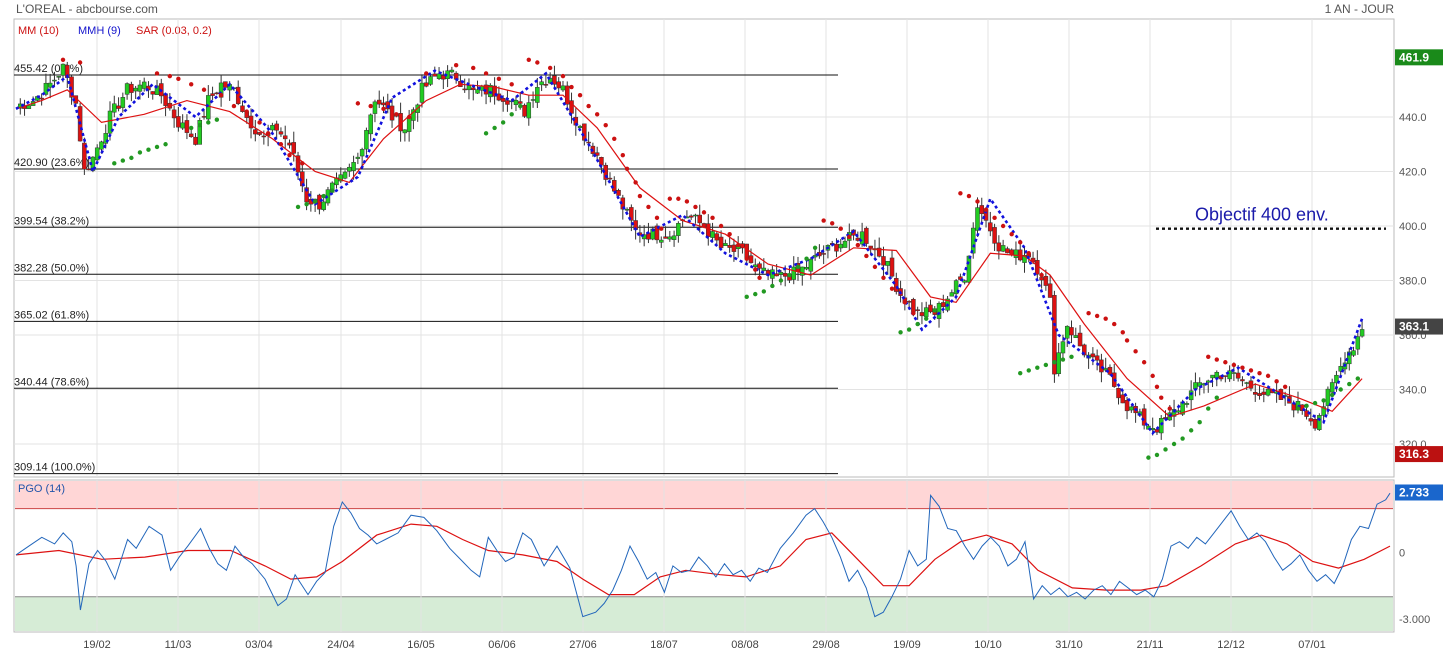 The width and height of the screenshot is (1443, 654). Describe the element at coordinates (51, 382) in the screenshot. I see `fib-label: 340.44 (78.6%)` at that location.